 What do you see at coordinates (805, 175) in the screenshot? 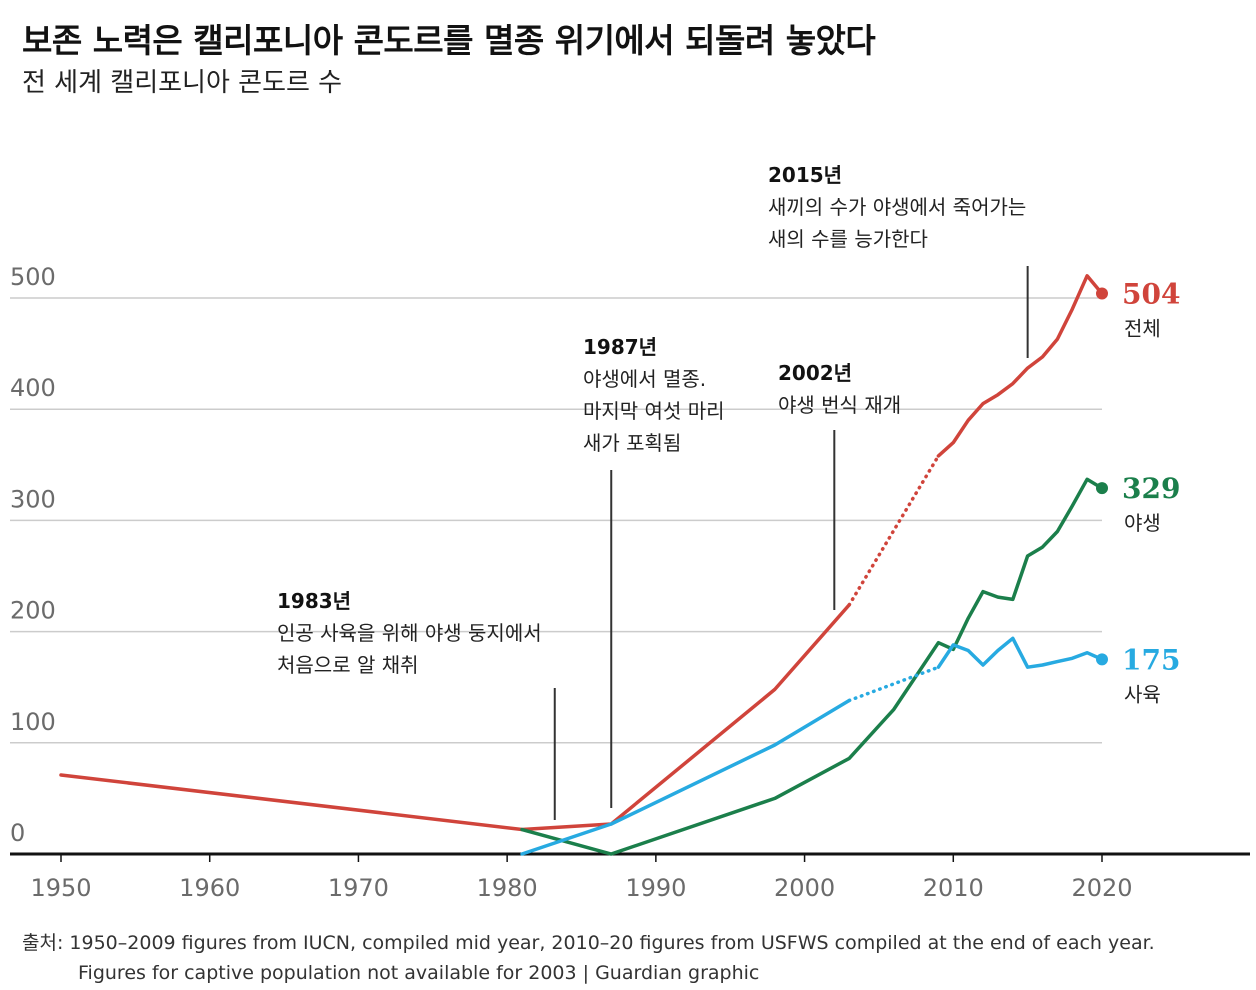
I see `annotation-year: 2015년` at bounding box center [805, 175].